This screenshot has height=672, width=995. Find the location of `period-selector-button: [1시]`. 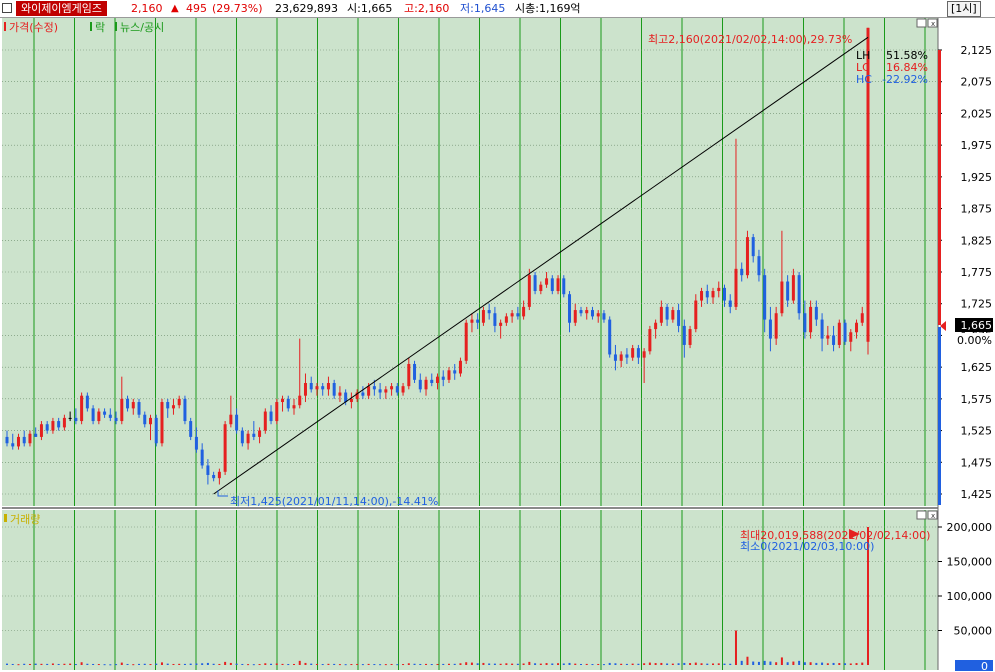

period-selector-button: [1시] is located at coordinates (964, 9).